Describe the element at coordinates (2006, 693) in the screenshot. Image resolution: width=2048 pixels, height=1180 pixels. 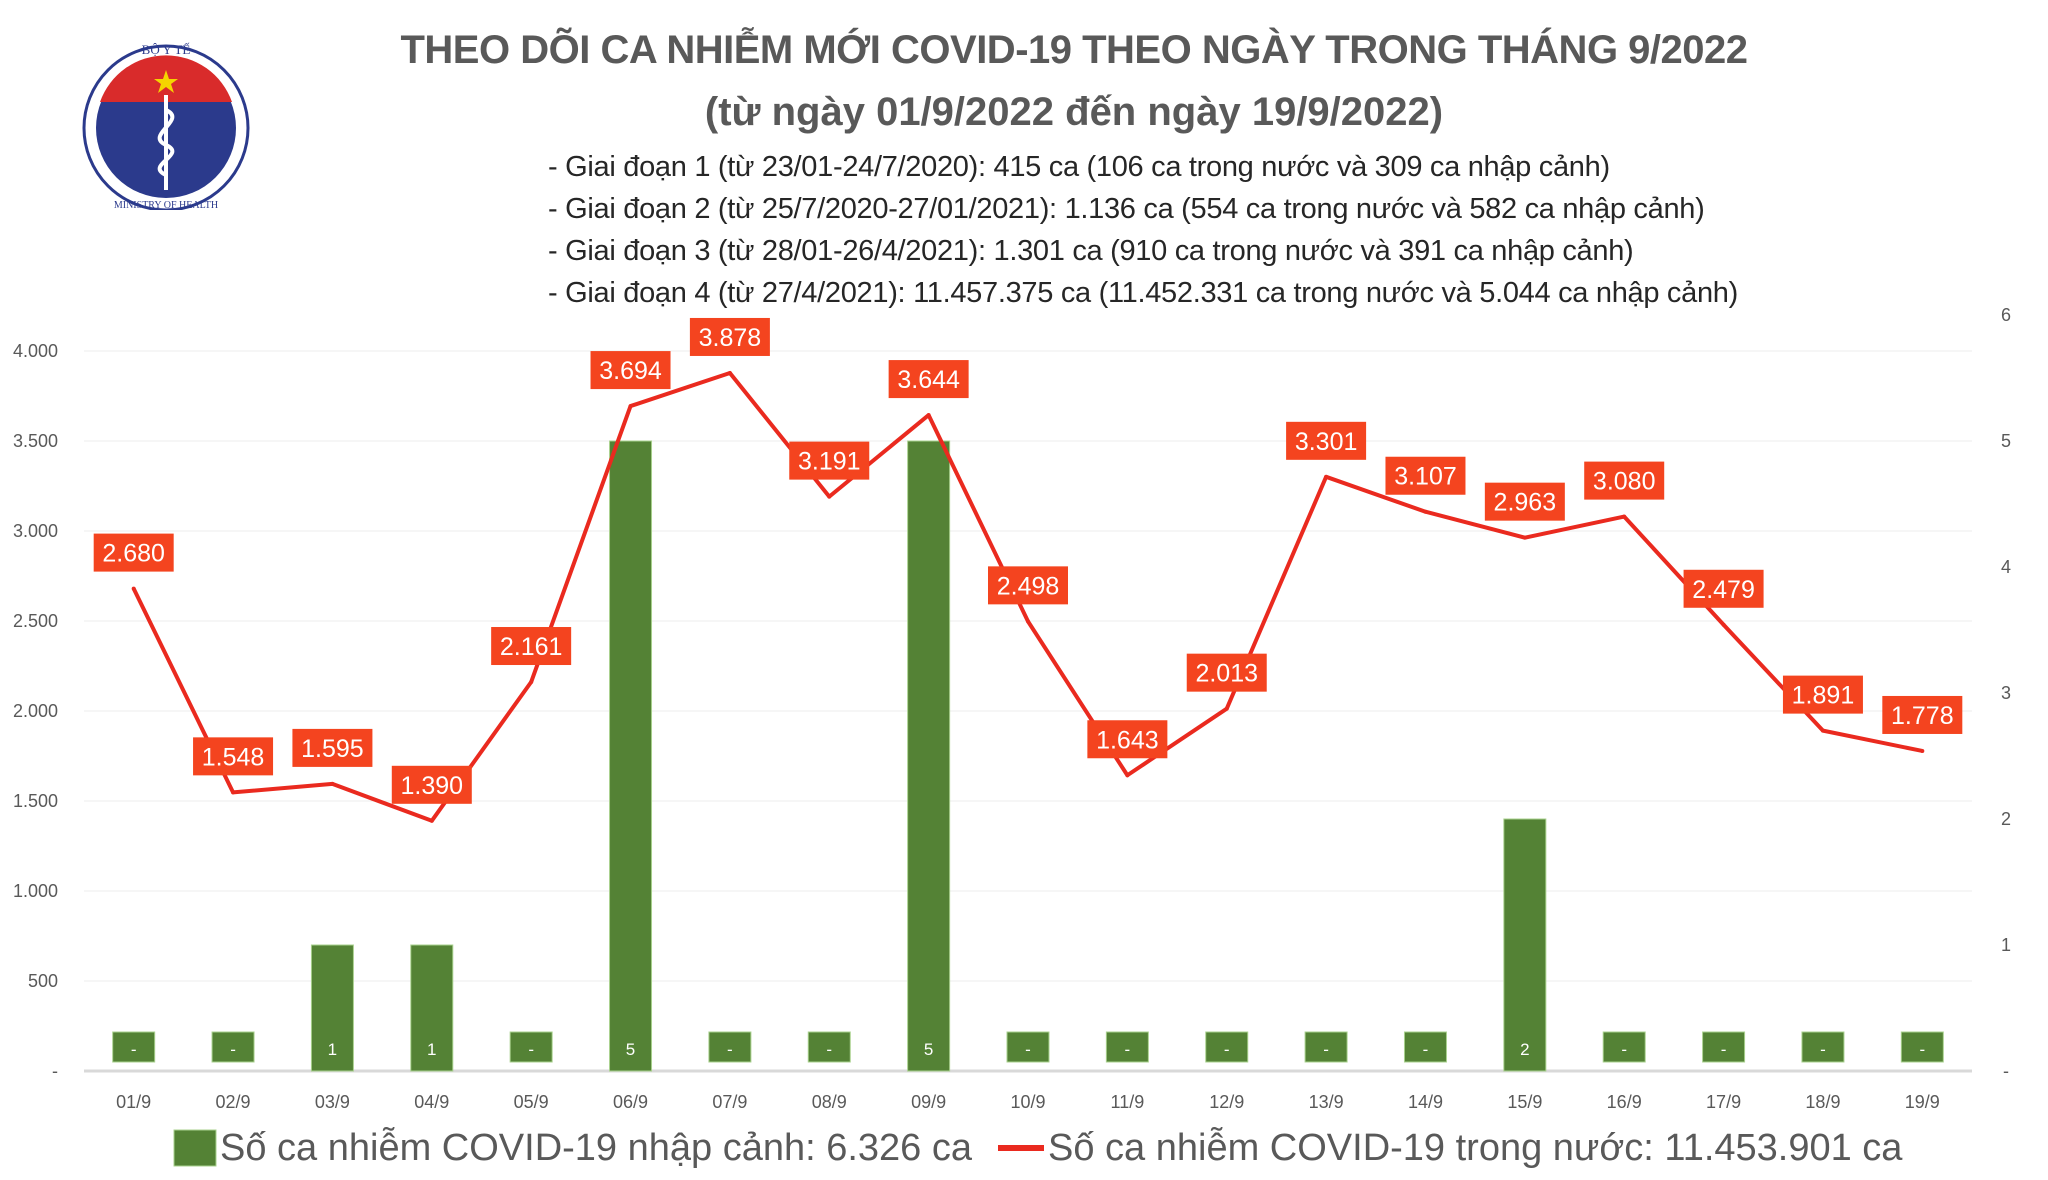
I see `right-axis-tick: 3` at that location.